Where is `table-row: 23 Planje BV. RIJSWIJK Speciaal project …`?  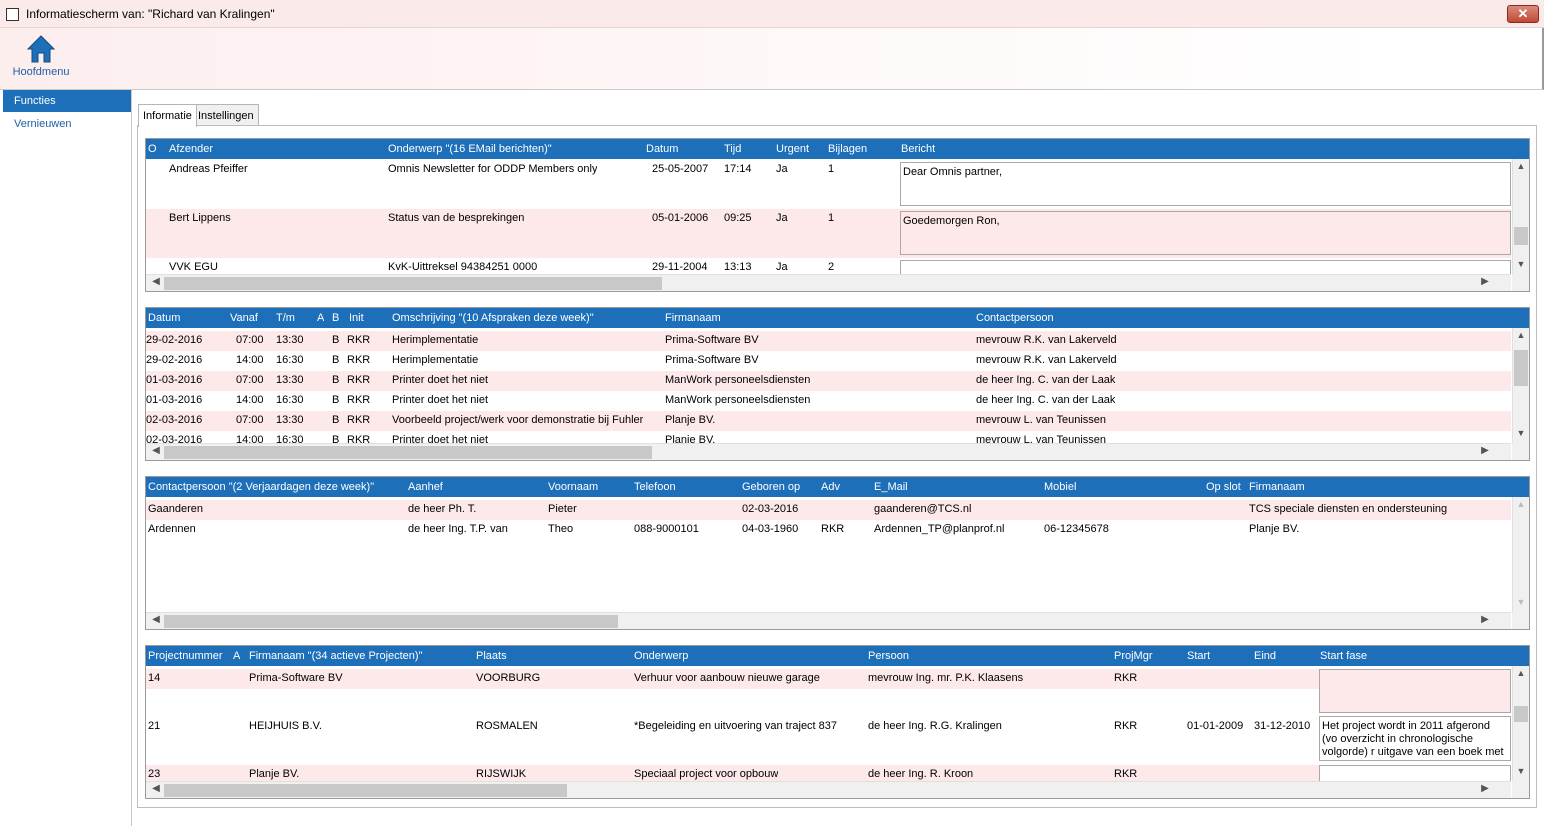
table-row: 23 Planje BV. RIJSWIJK Speciaal project … is located at coordinates (828, 773).